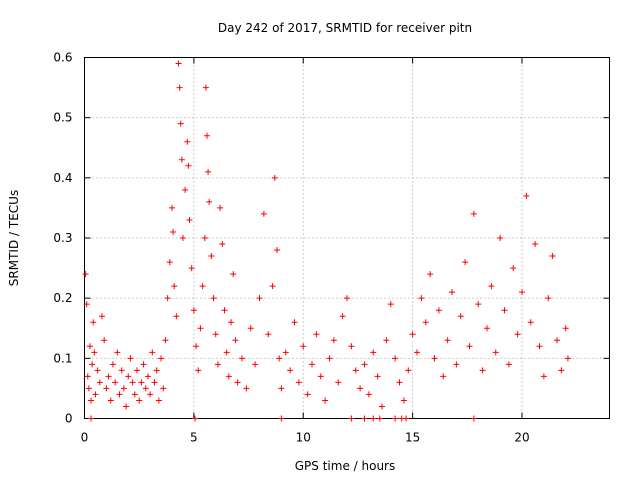 The image size is (640, 480). What do you see at coordinates (62, 58) in the screenshot?
I see `y-tick-label: 0.6` at bounding box center [62, 58].